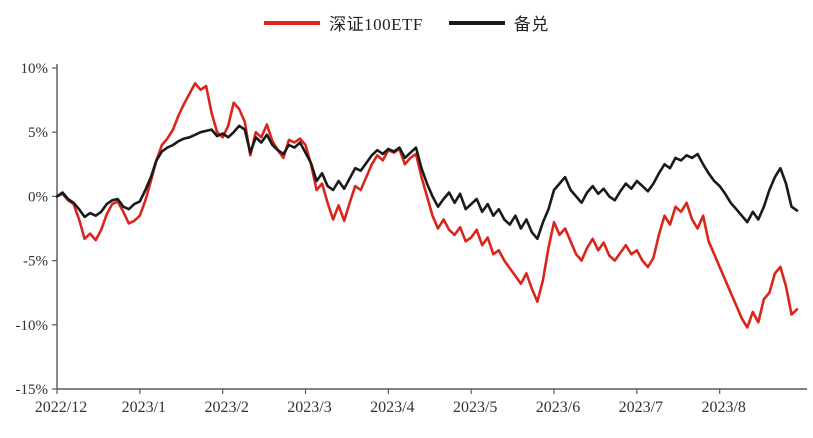 This screenshot has width=813, height=438. Describe the element at coordinates (531, 24) in the screenshot. I see `legend-label-covered-call: 备兑` at that location.